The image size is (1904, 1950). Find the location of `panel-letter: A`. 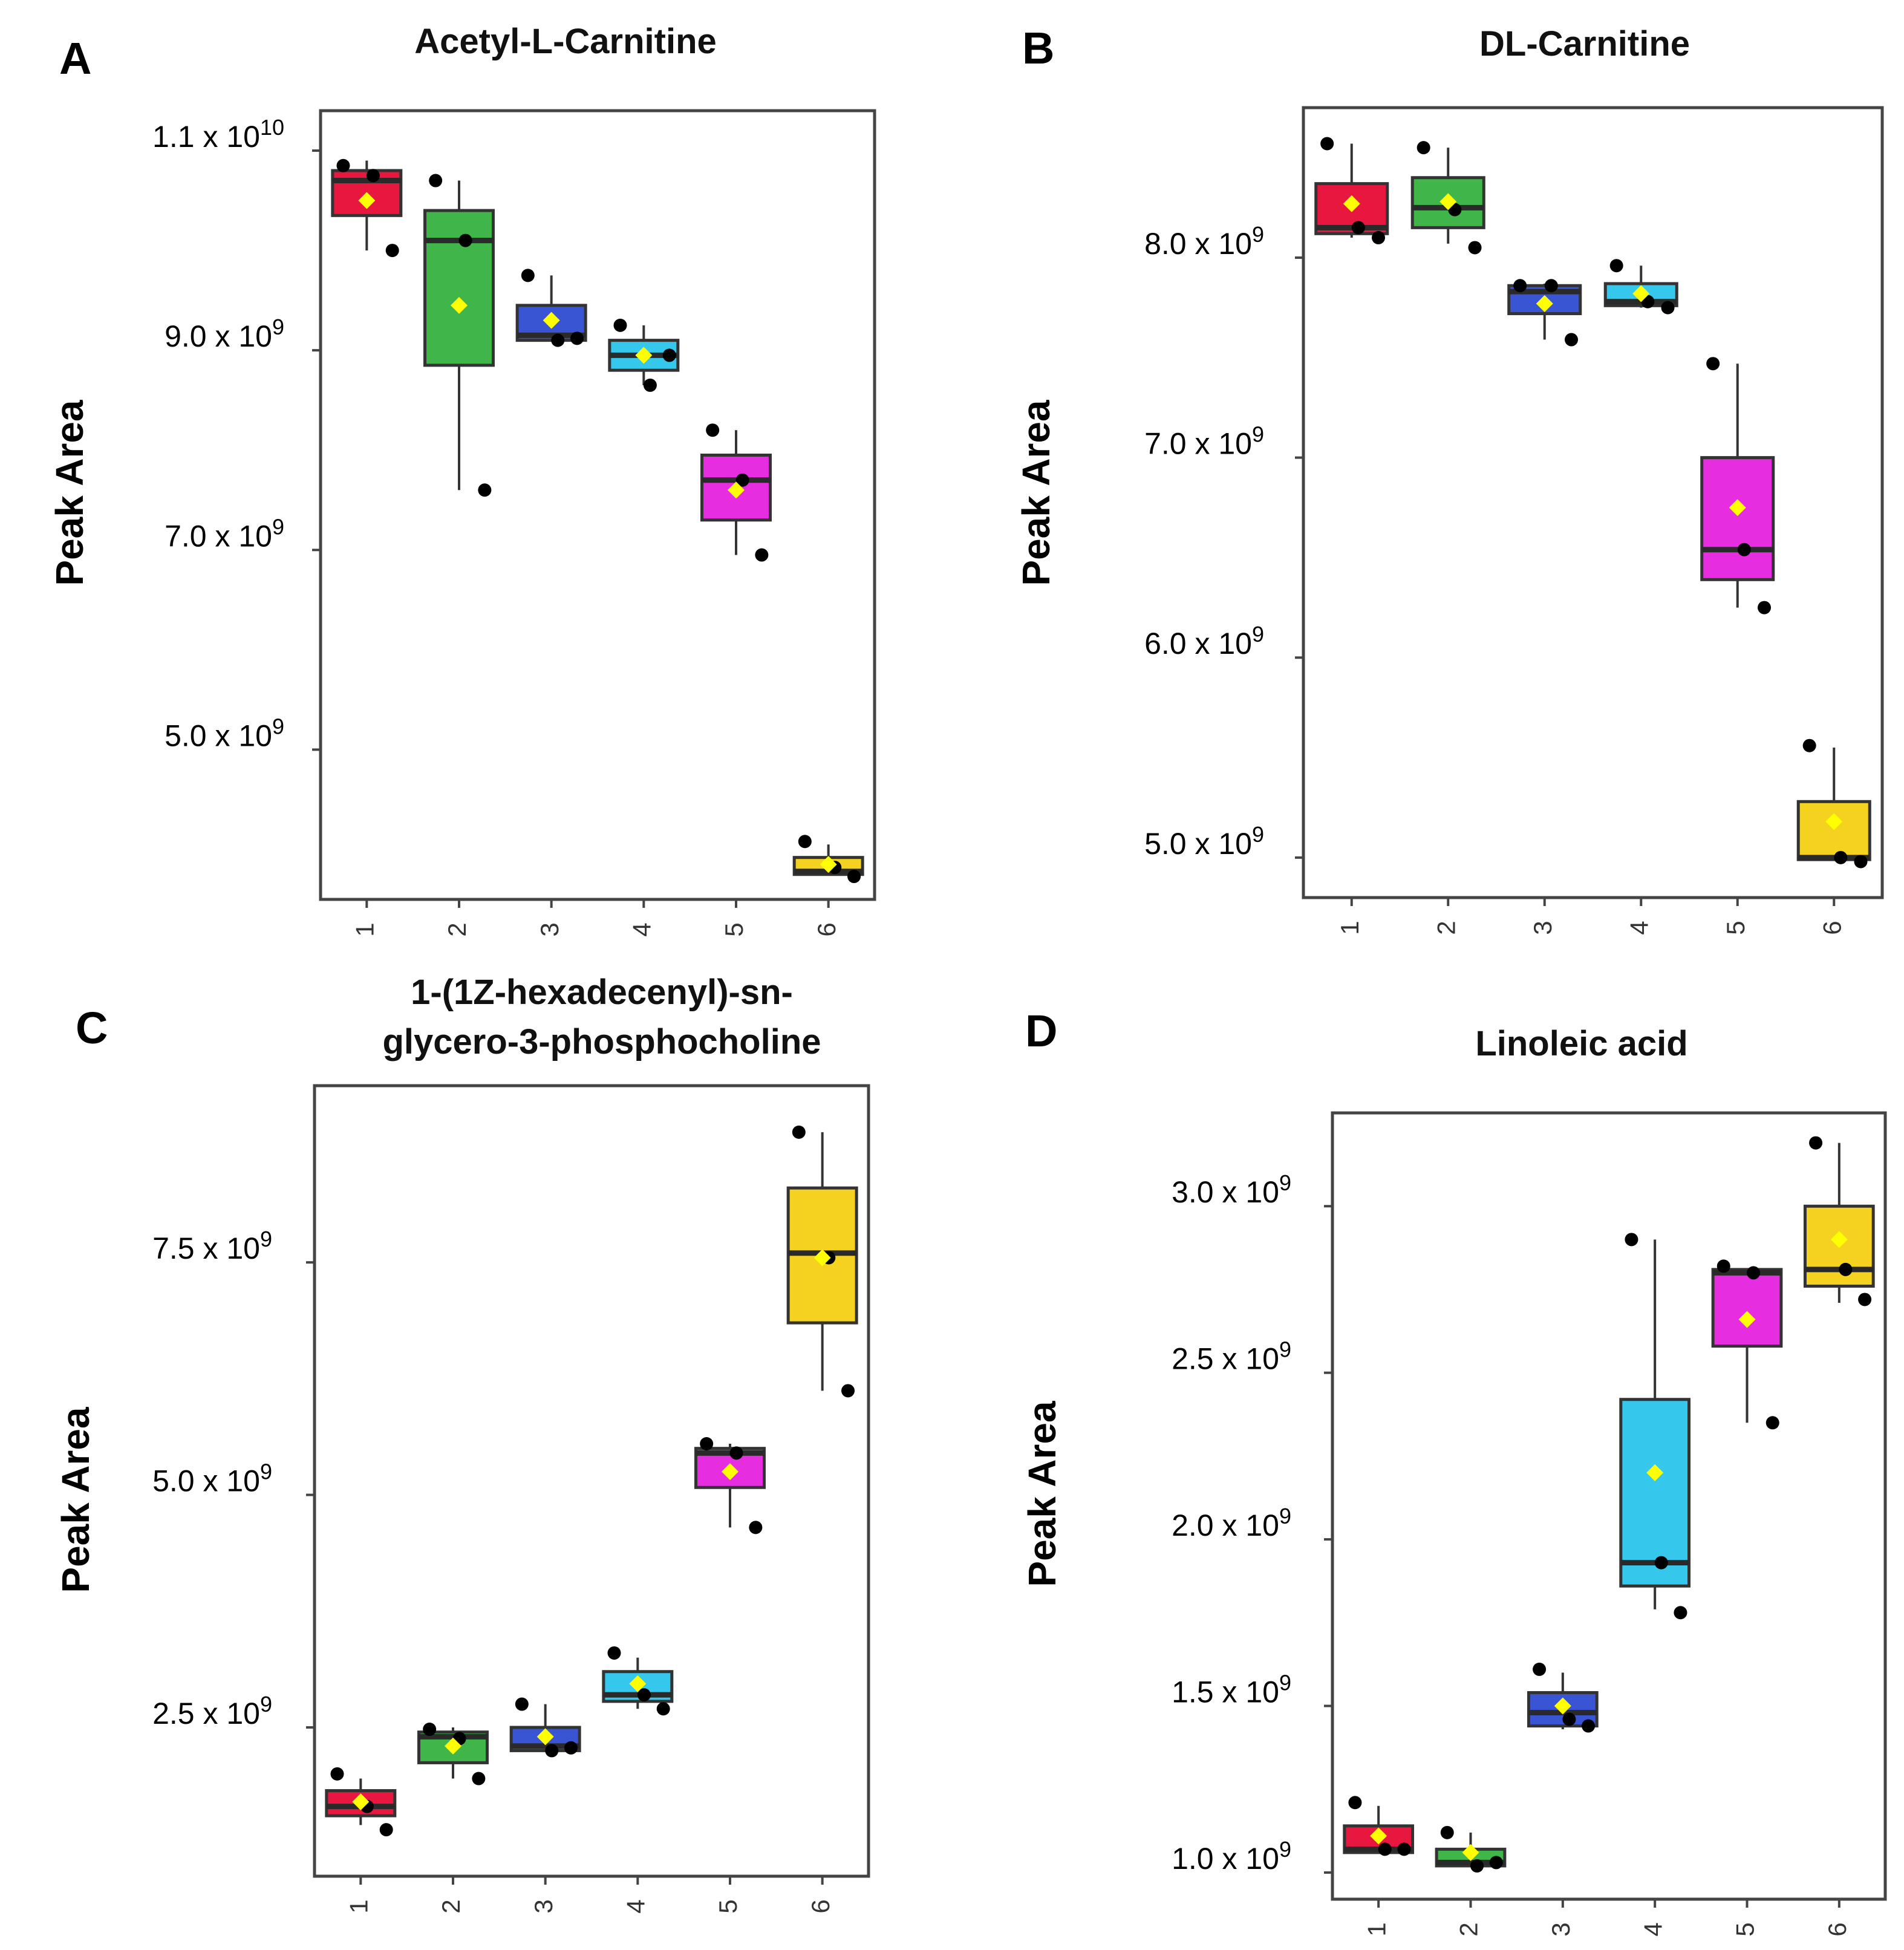

panel-letter: A is located at coordinates (75, 58).